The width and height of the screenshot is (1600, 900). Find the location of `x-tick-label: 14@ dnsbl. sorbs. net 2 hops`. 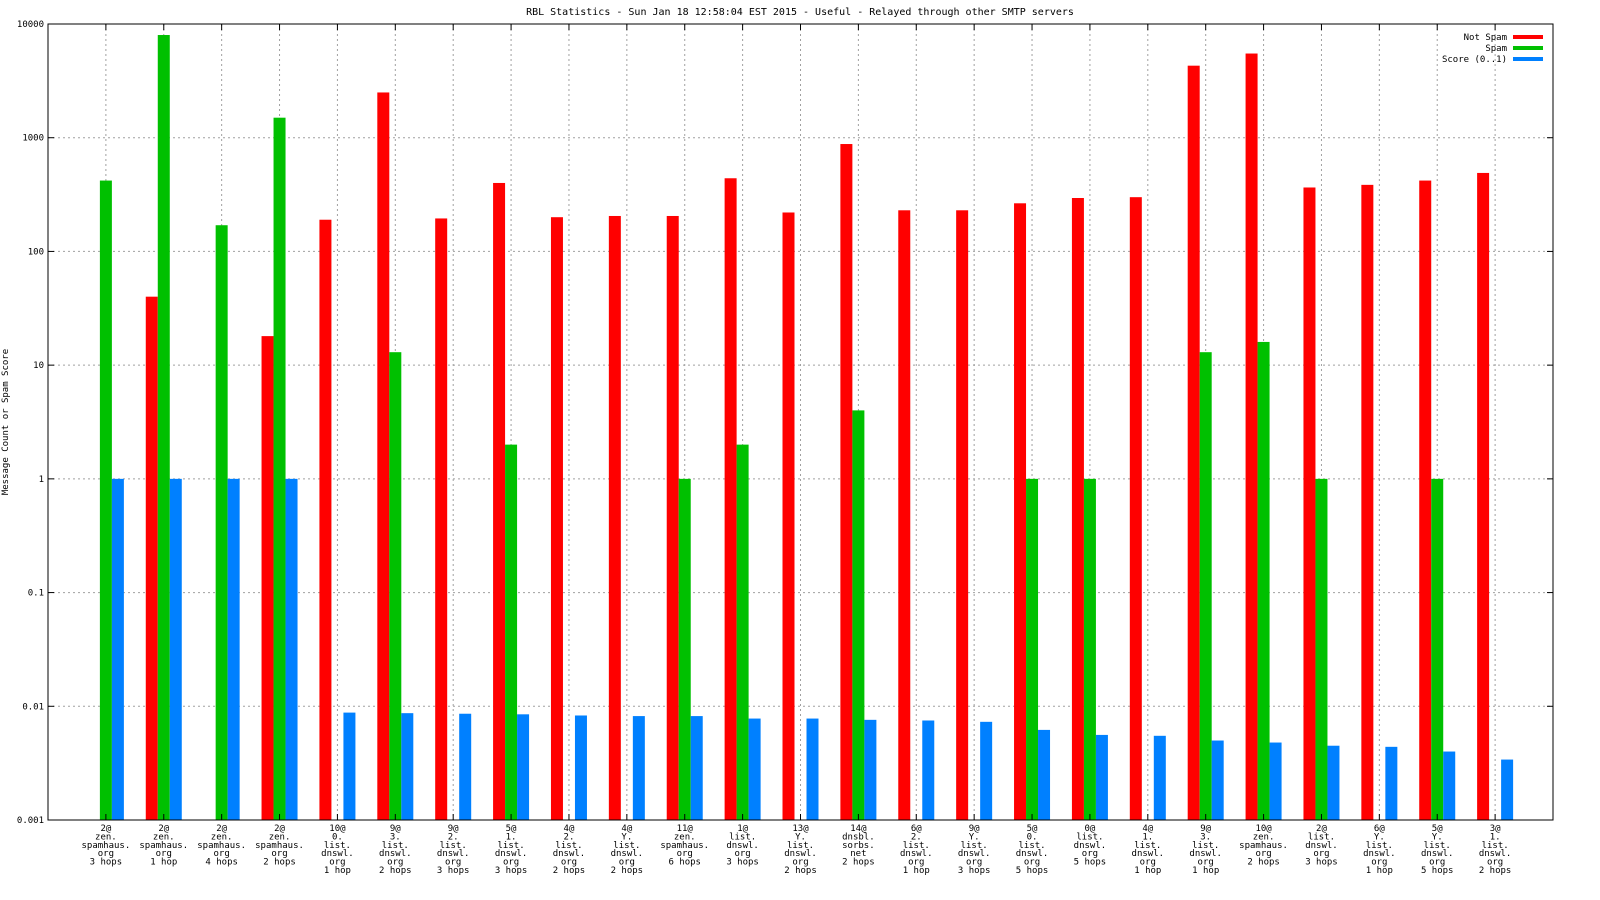

x-tick-label: 14@ dnsbl. sorbs. net 2 hops is located at coordinates (858, 846).